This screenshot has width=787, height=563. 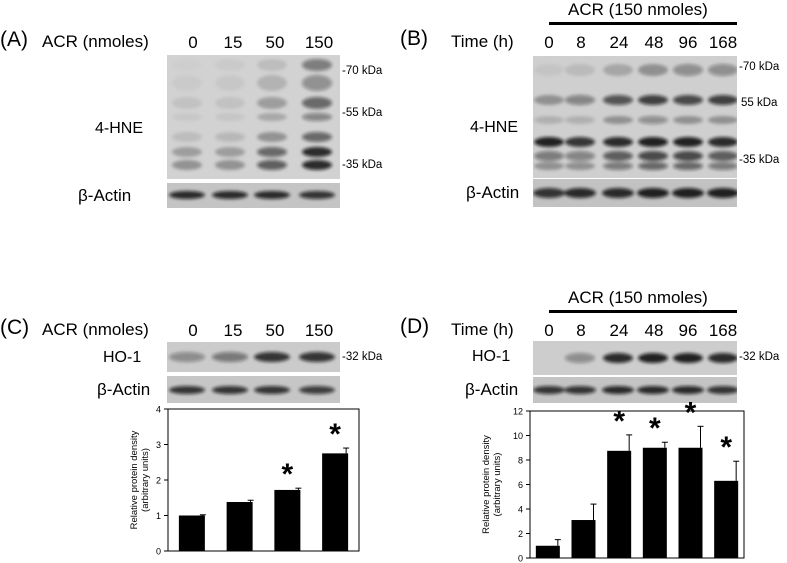 What do you see at coordinates (193, 330) in the screenshot?
I see `panel-c-lane-label: 0` at bounding box center [193, 330].